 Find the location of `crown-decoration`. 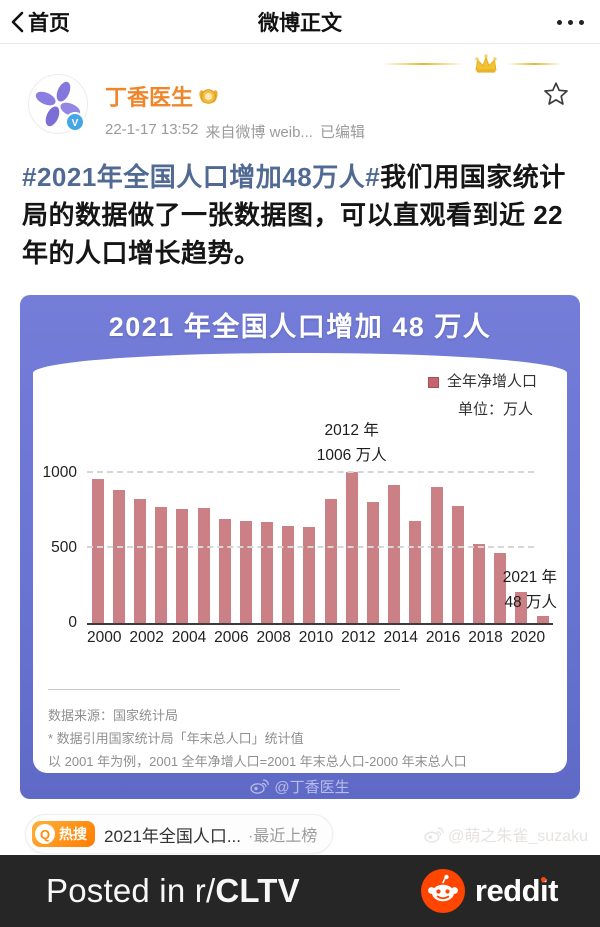

crown-decoration is located at coordinates (472, 64).